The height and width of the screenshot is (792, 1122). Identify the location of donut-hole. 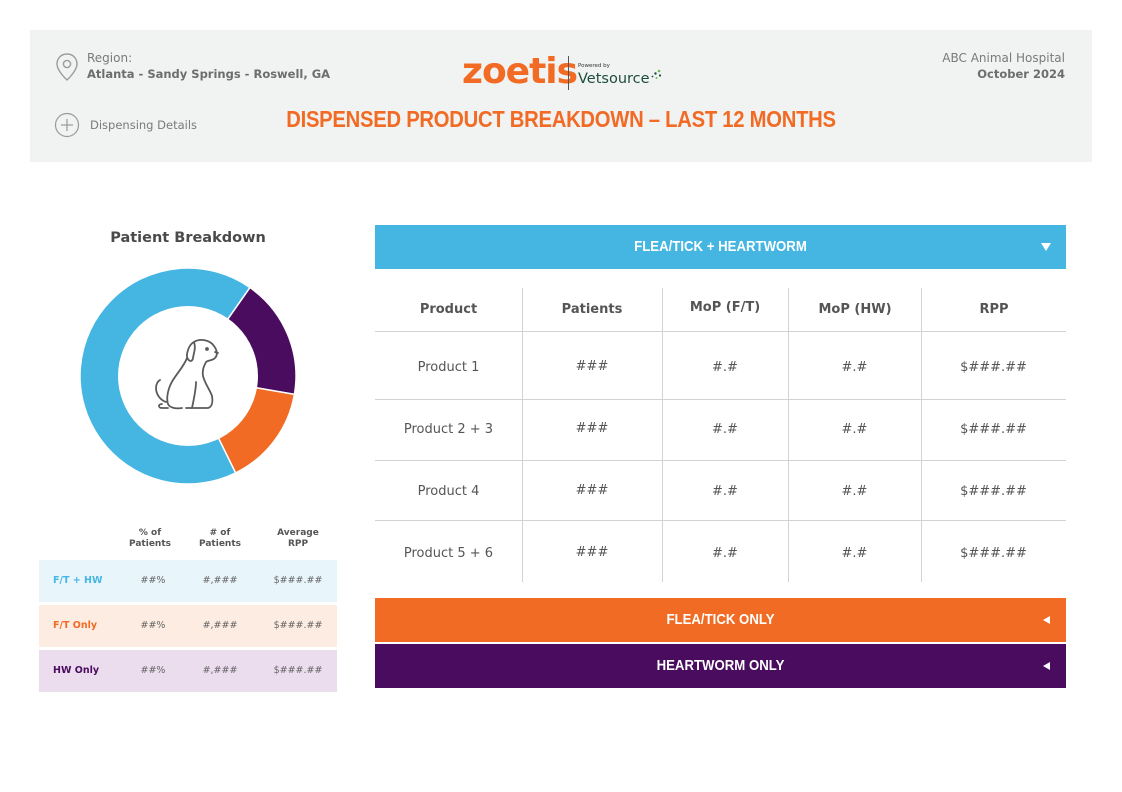
(188, 376).